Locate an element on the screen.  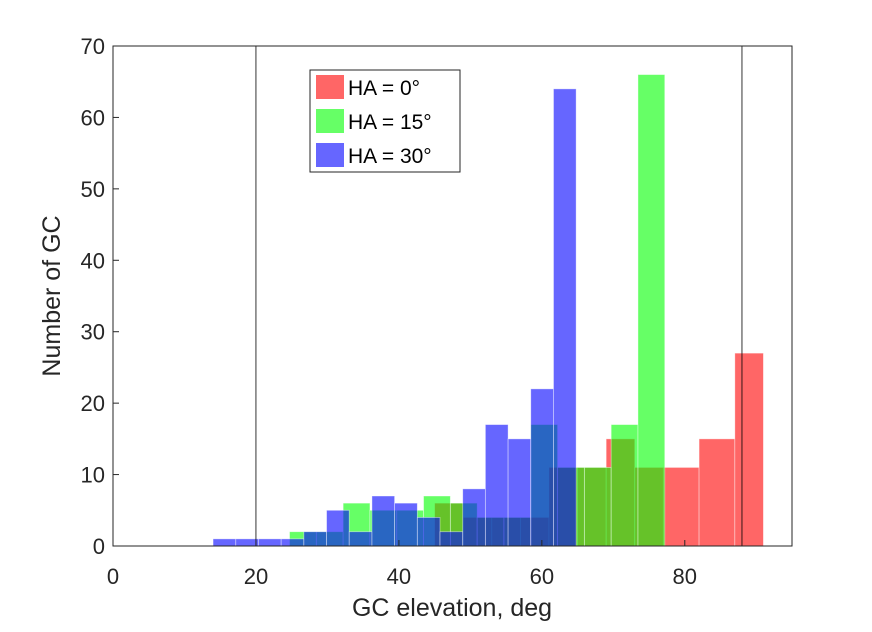
x-tick-label: 40 is located at coordinates (399, 576).